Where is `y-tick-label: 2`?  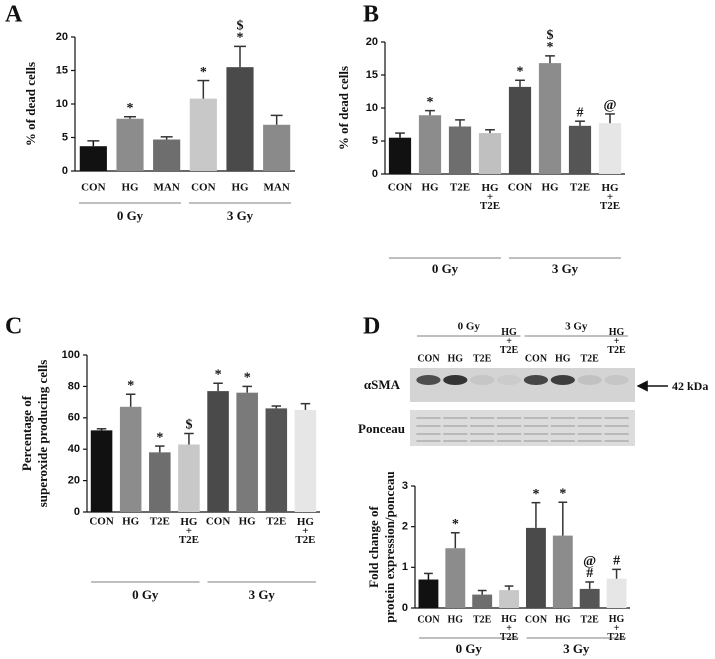
y-tick-label: 2 is located at coordinates (405, 527).